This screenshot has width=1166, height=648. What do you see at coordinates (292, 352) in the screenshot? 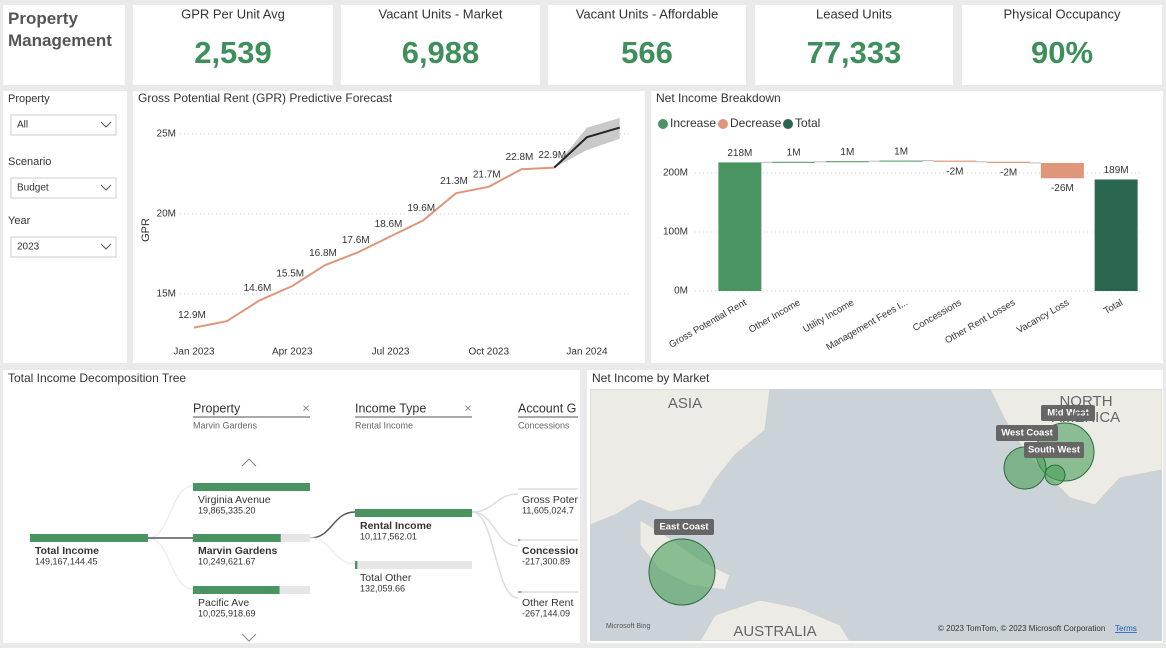
I see `x-tick-label: Apr 2023` at bounding box center [292, 352].